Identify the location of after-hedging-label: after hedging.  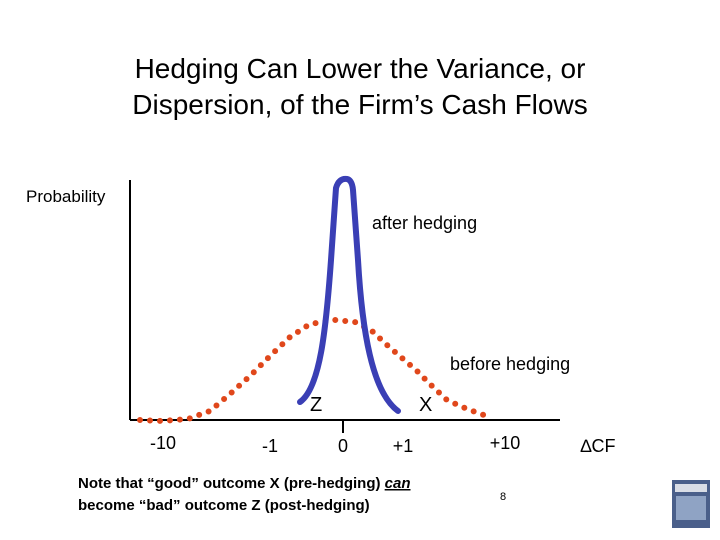
(424, 223).